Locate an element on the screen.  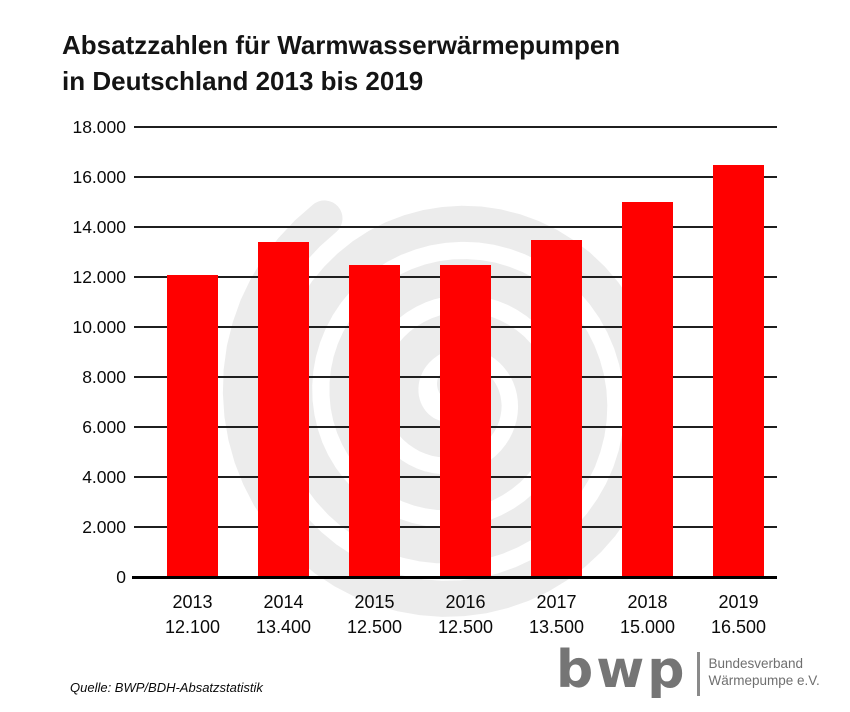
bar-2016 is located at coordinates (465, 420).